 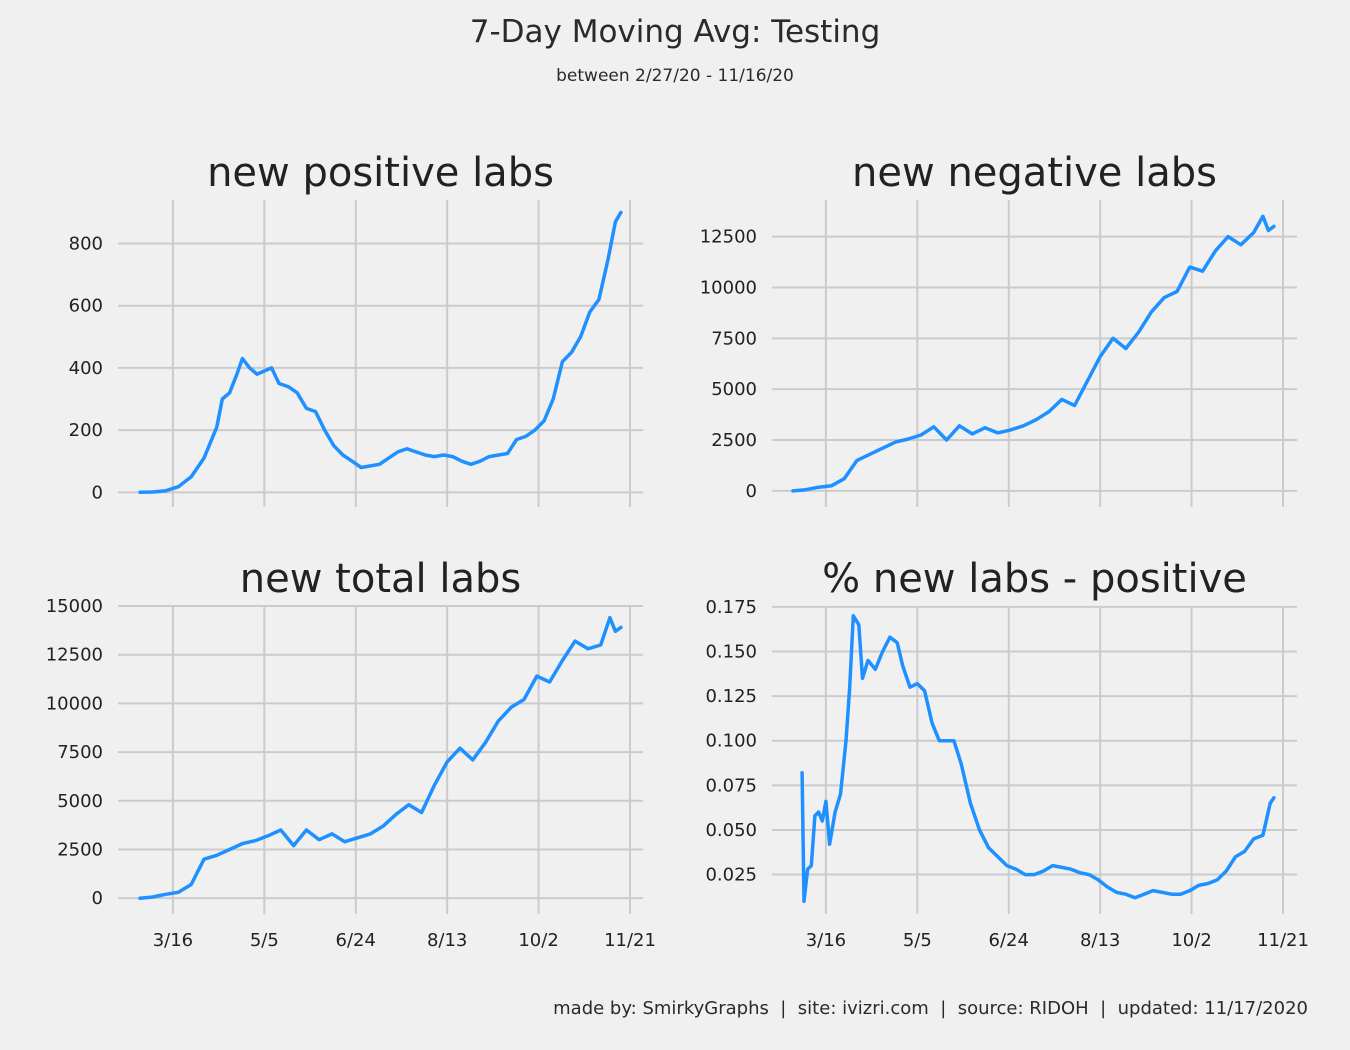 What do you see at coordinates (1034, 579) in the screenshot?
I see `subplot-title: % new labs - positive` at bounding box center [1034, 579].